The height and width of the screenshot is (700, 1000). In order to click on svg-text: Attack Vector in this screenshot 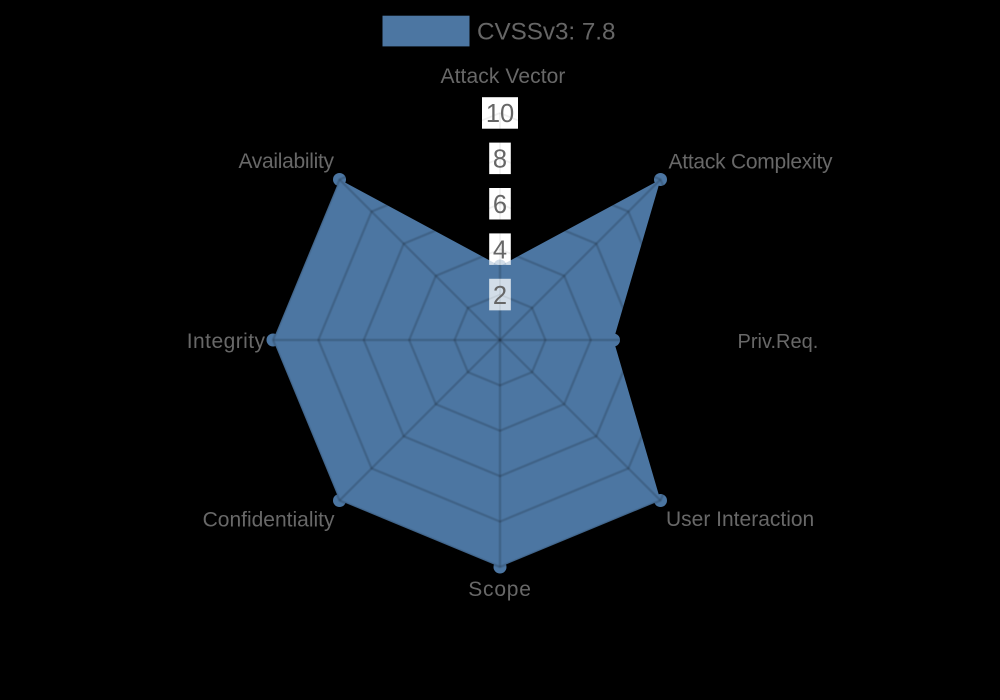, I will do `click(502, 76)`.